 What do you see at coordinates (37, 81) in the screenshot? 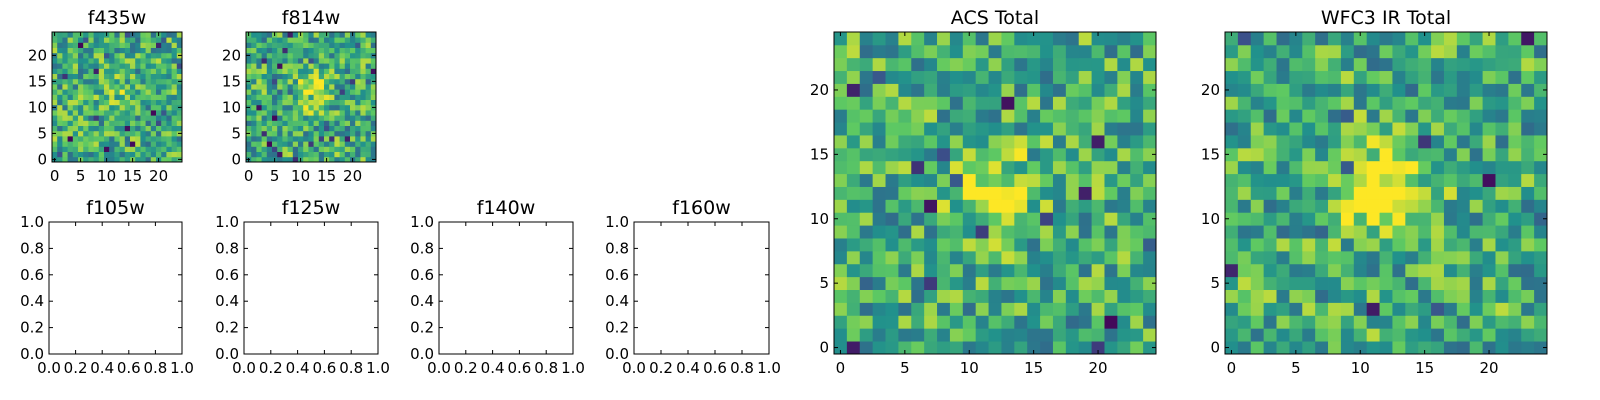
I see `y-tick-label: 15` at bounding box center [37, 81].